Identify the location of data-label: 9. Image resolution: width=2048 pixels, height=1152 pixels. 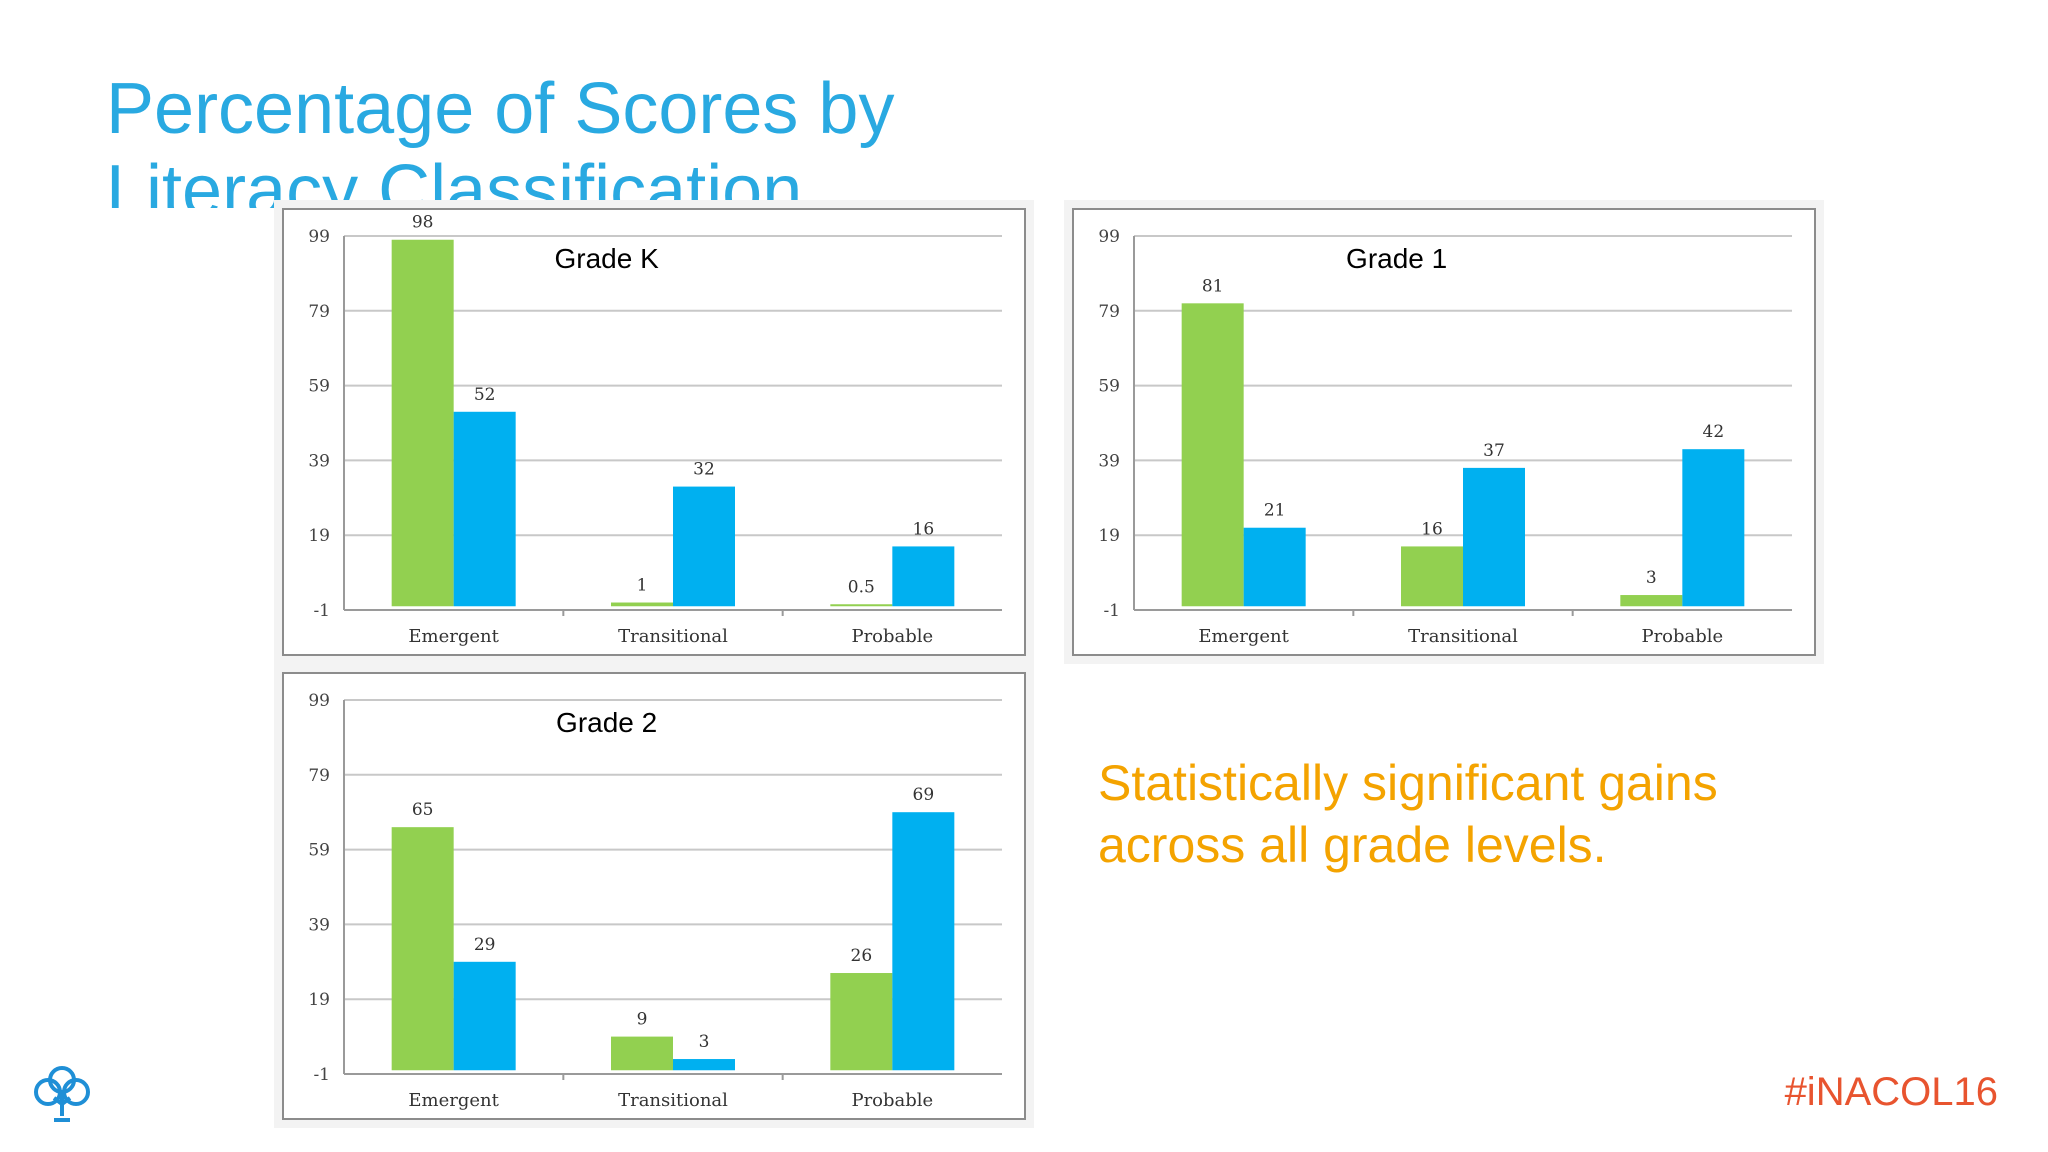
(642, 1020).